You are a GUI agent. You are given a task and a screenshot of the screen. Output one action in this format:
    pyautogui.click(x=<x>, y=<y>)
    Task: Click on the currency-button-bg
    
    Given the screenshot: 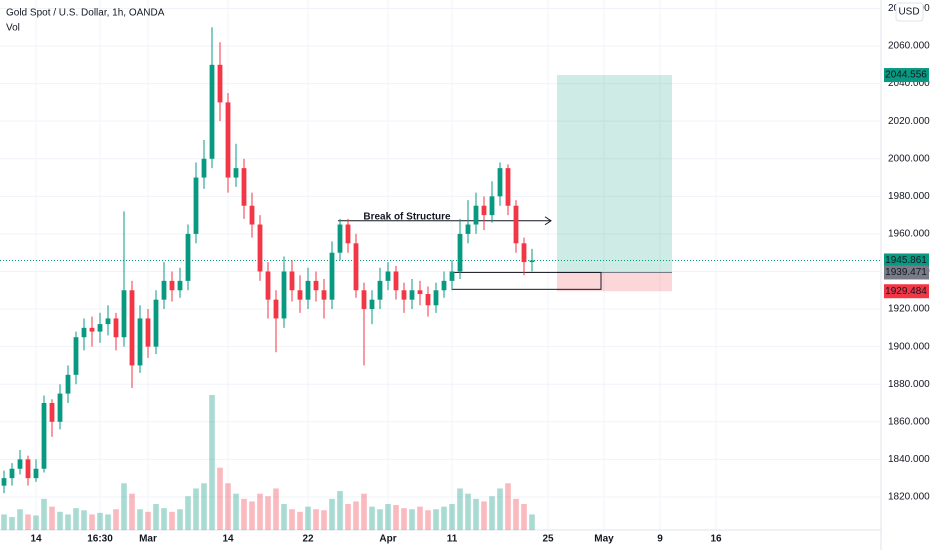 What is the action you would take?
    pyautogui.click(x=909, y=12)
    